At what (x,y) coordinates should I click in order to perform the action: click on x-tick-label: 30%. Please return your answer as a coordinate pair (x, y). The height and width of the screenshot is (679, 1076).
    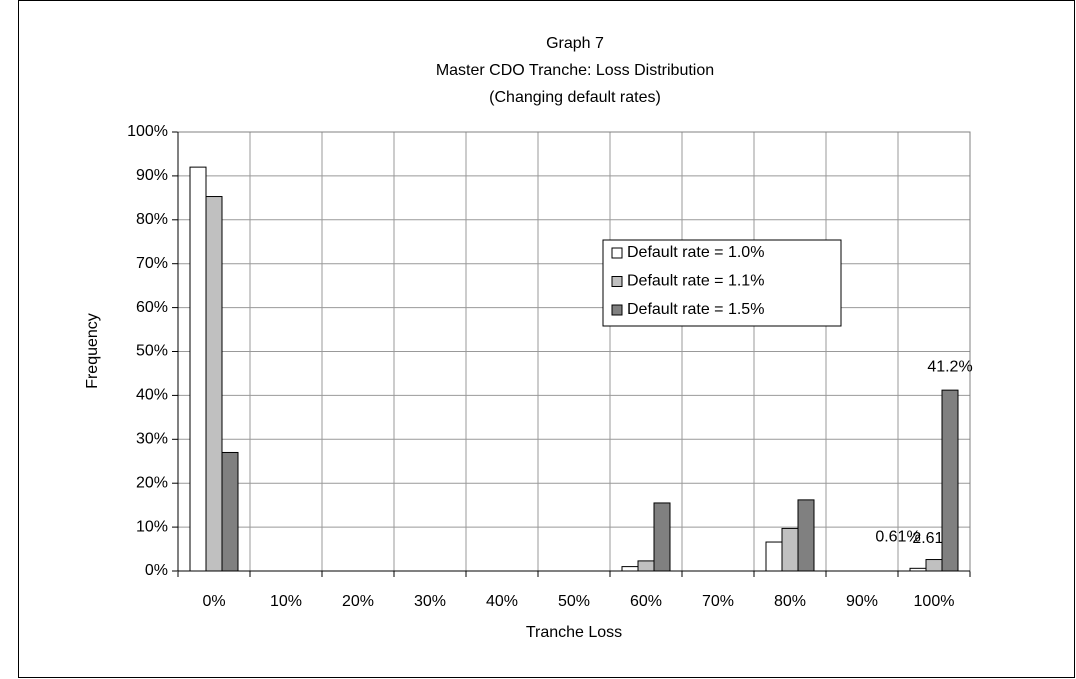
    Looking at the image, I should click on (430, 601).